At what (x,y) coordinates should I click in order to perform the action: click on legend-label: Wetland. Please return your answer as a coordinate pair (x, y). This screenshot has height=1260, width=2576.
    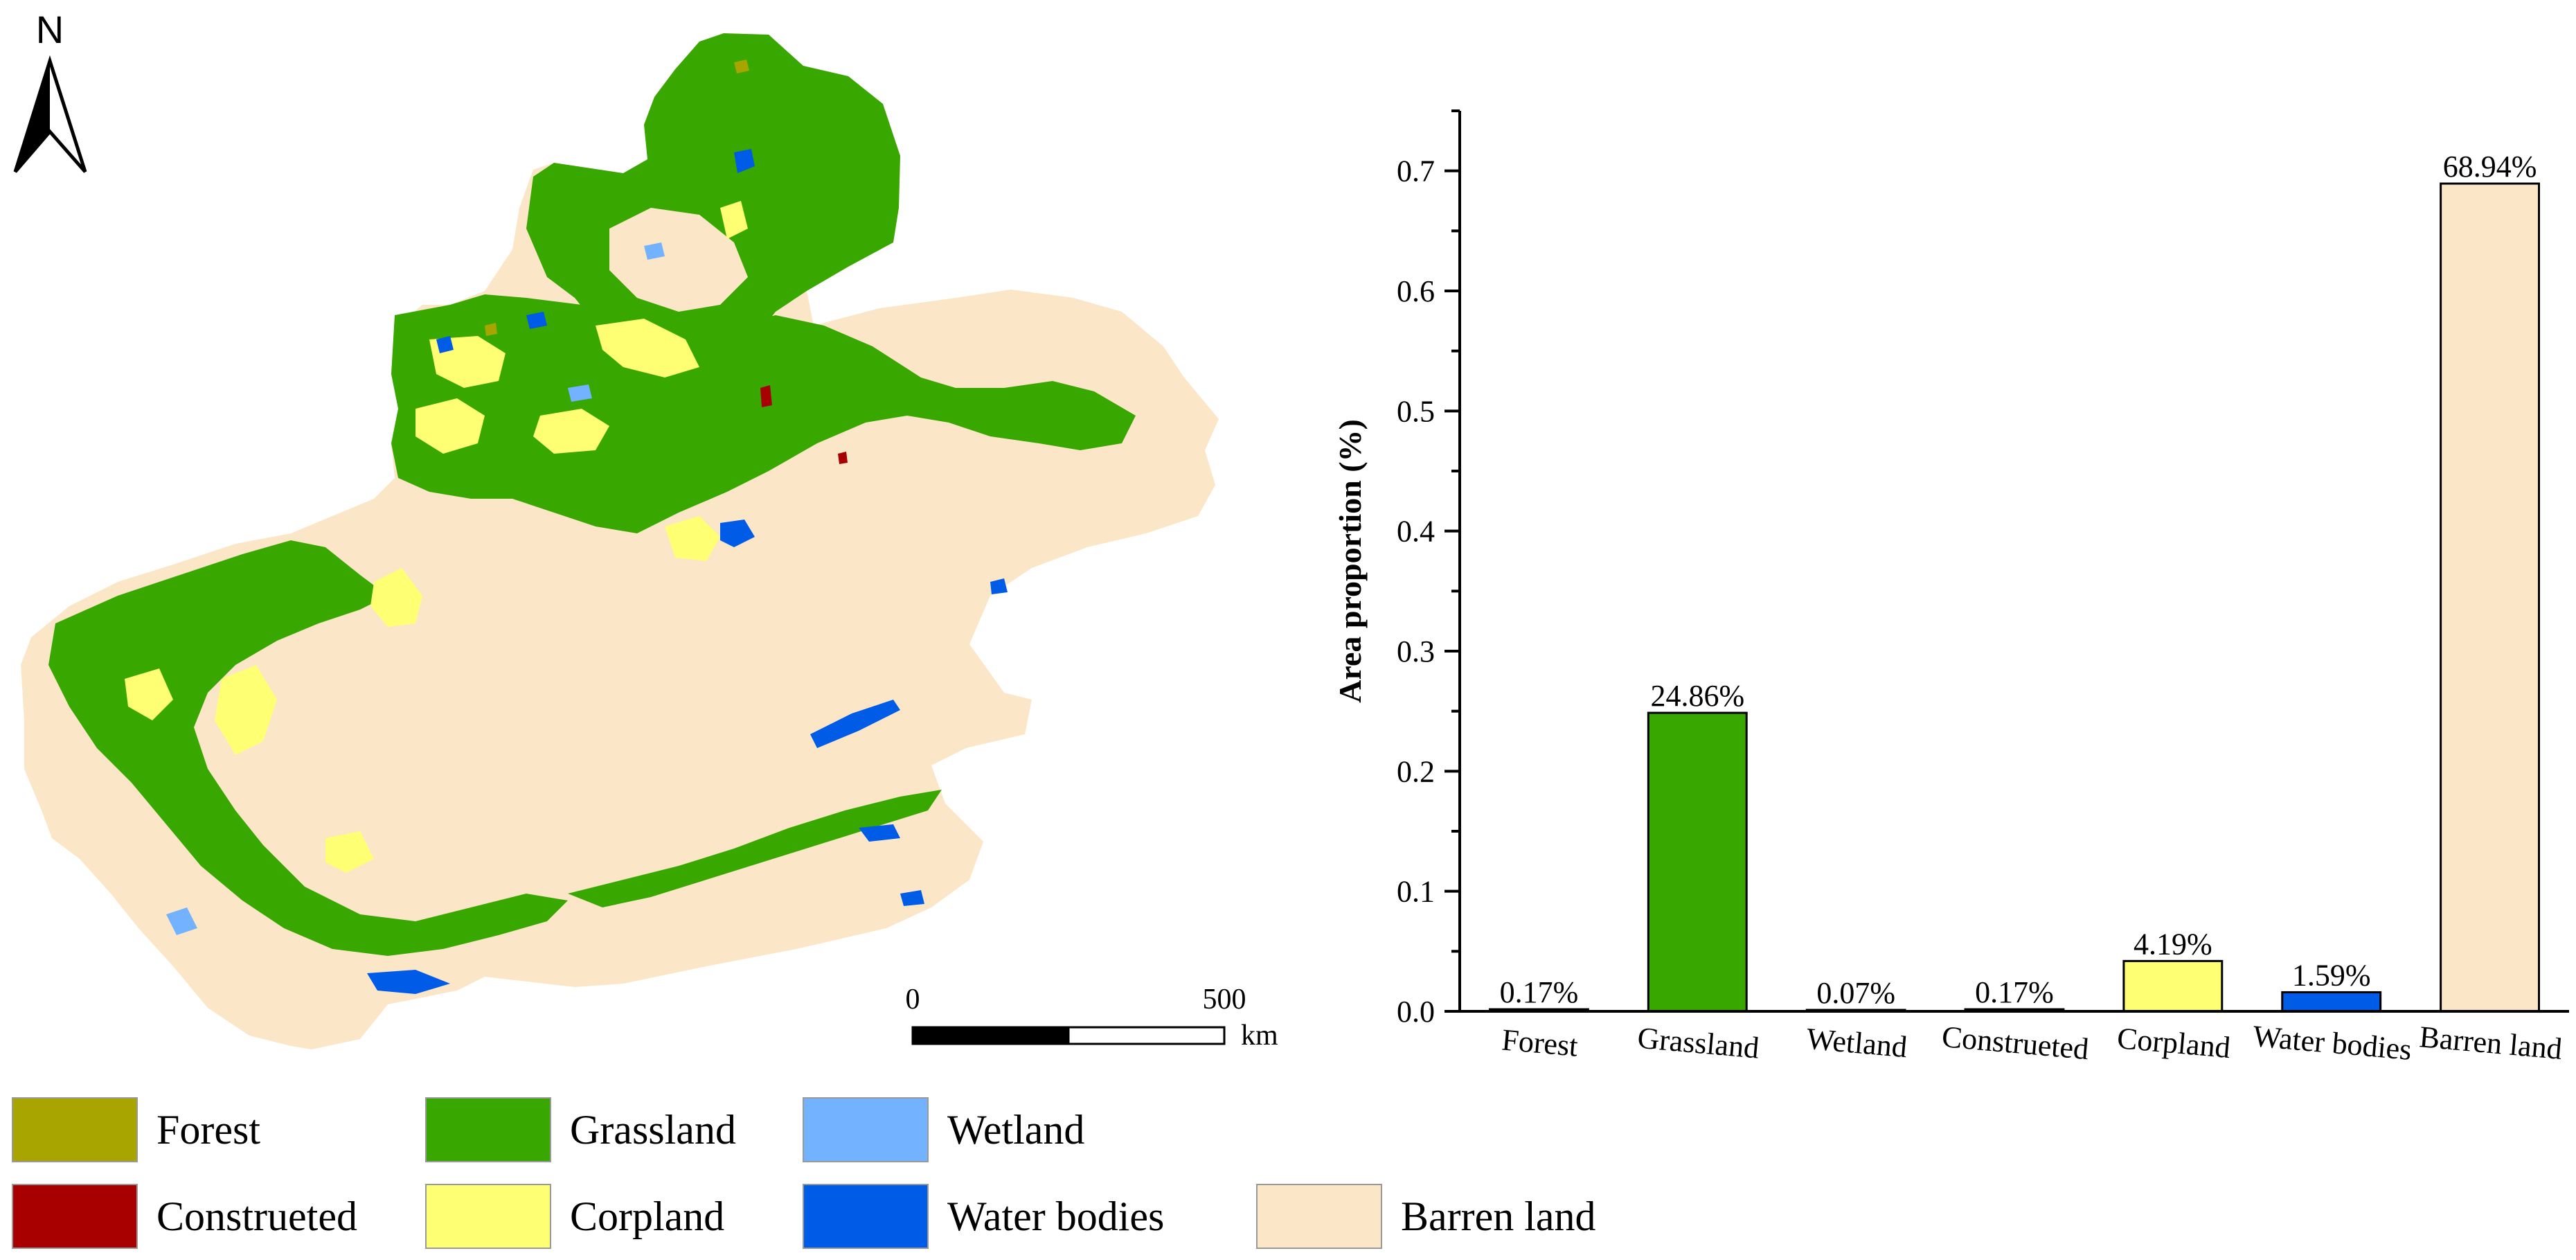
    Looking at the image, I should click on (1015, 1130).